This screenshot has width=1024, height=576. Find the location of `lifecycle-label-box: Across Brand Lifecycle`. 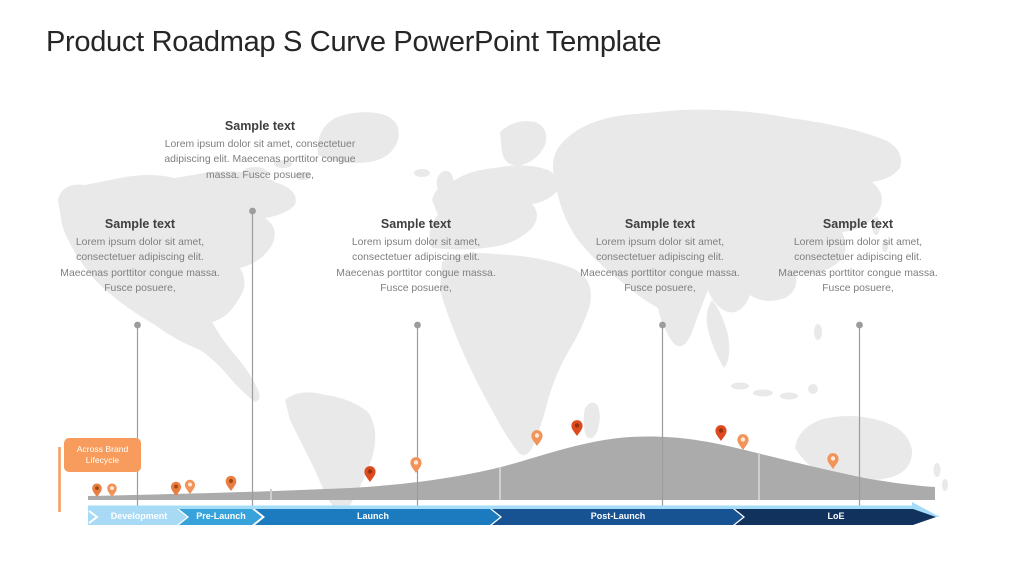

lifecycle-label-box: Across Brand Lifecycle is located at coordinates (102, 455).